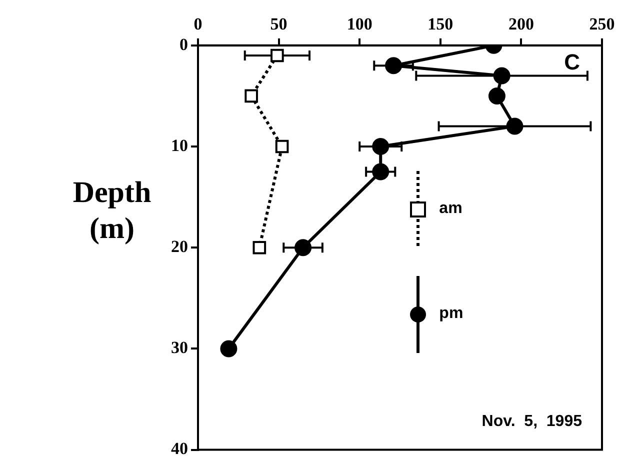 This screenshot has width=642, height=463. Describe the element at coordinates (450, 209) in the screenshot. I see `legend-label: am` at that location.